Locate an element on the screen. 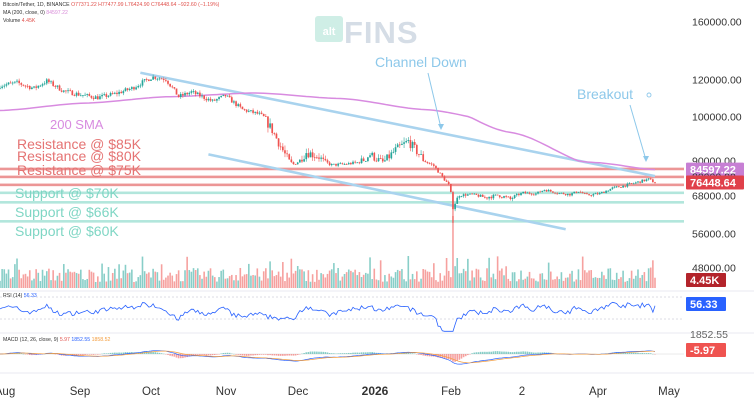 This screenshot has height=410, width=754. volume-value: 4.45K is located at coordinates (29, 21).